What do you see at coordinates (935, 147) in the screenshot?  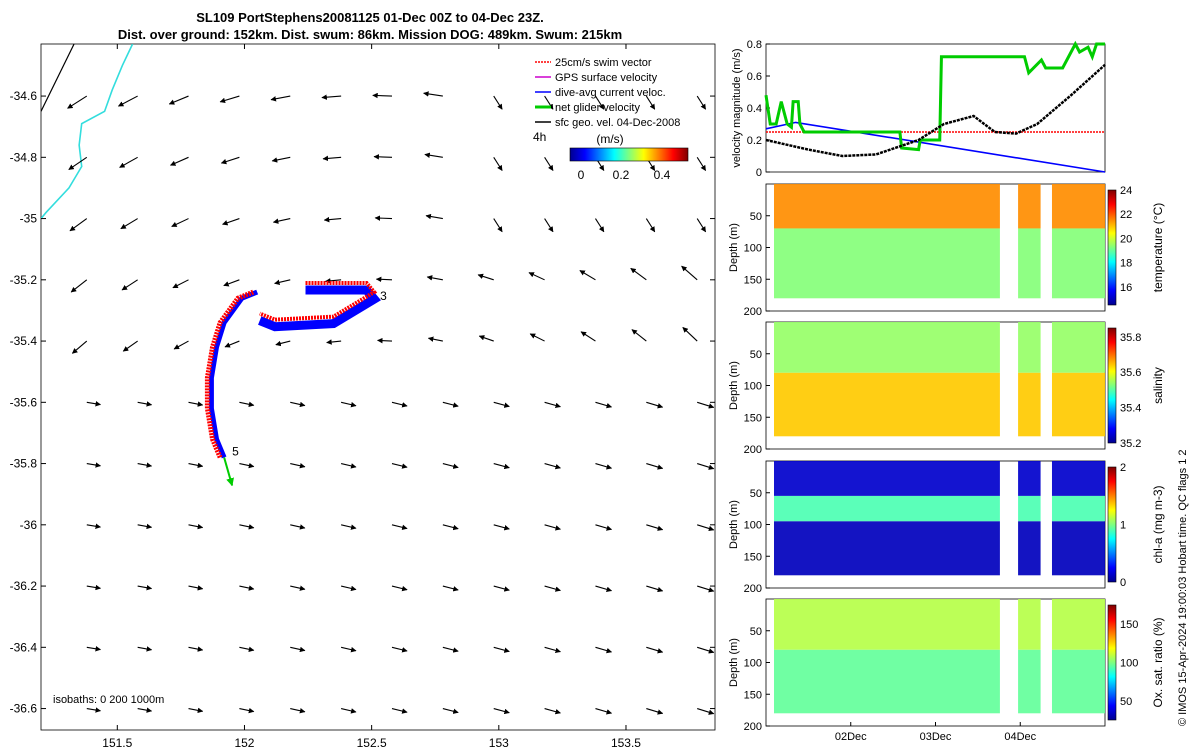 I see `velocity-series-line` at bounding box center [935, 147].